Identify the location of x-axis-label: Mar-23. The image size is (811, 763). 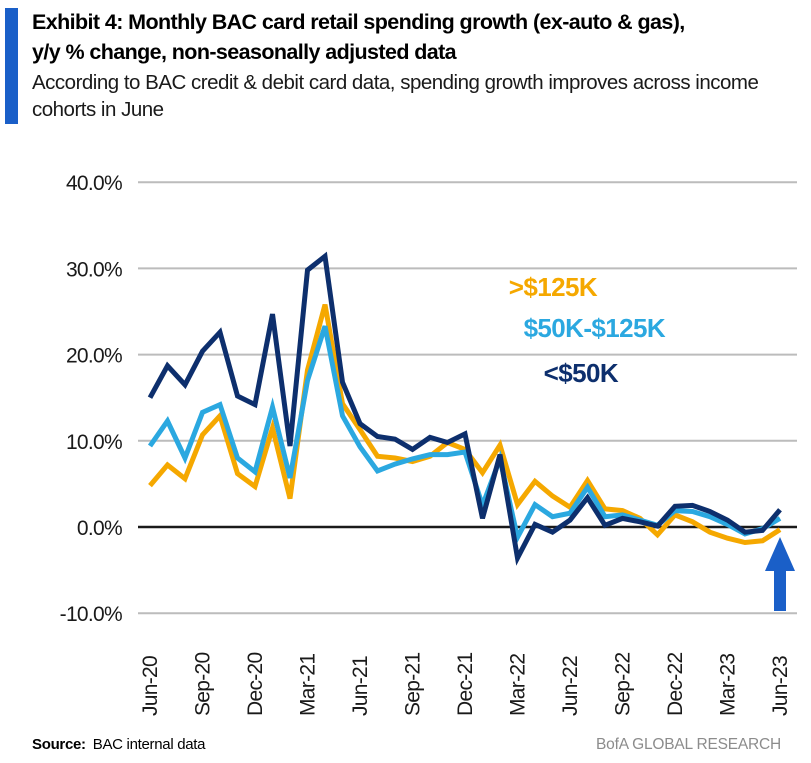
(728, 685).